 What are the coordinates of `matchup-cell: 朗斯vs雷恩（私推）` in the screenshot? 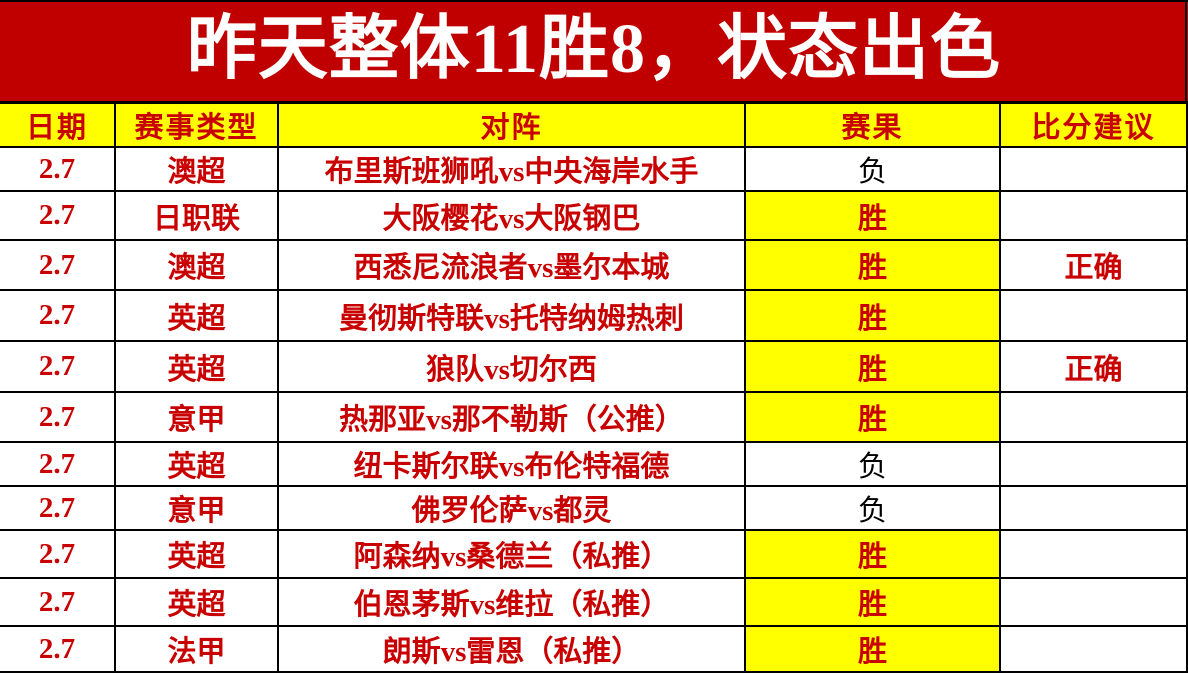 It's located at (512, 649).